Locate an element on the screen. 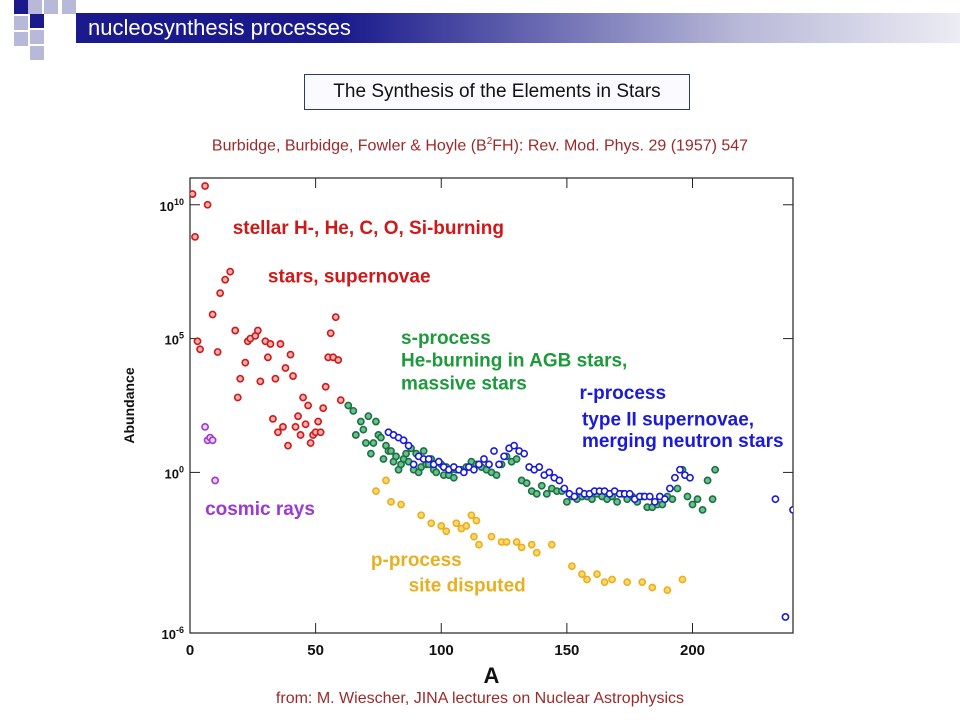  x-axis-label: A is located at coordinates (492, 675).